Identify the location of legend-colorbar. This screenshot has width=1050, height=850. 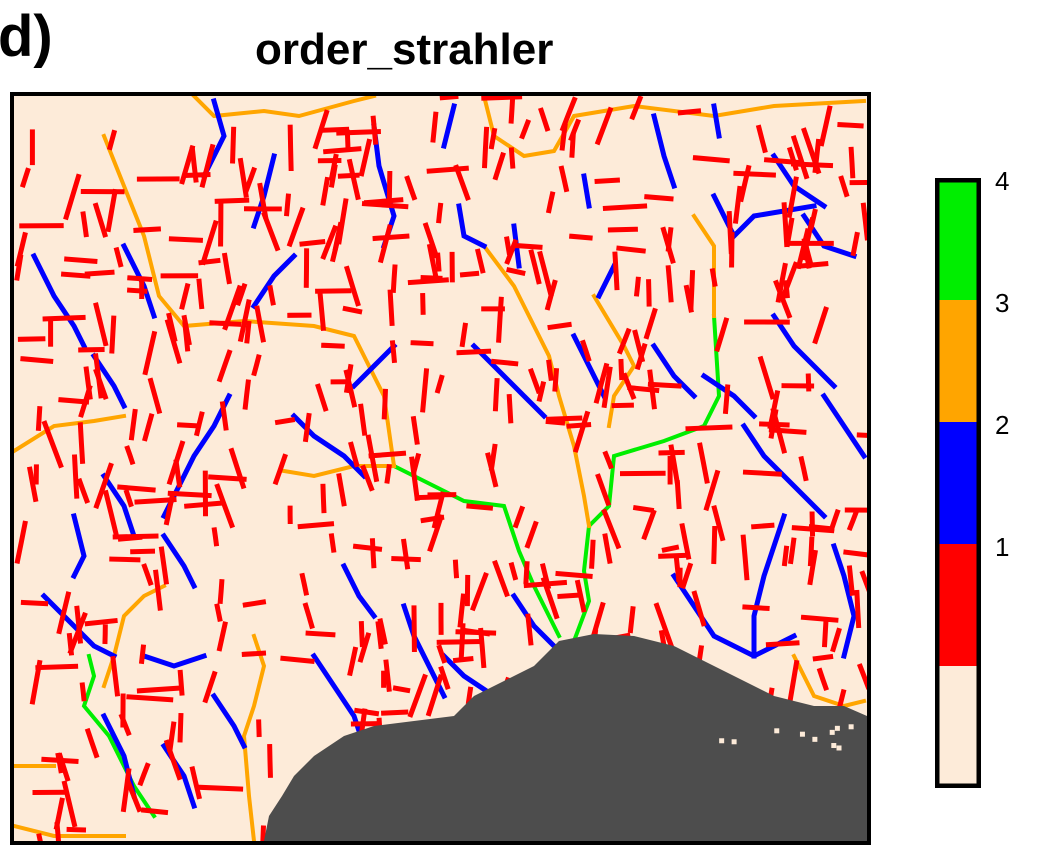
(958, 483).